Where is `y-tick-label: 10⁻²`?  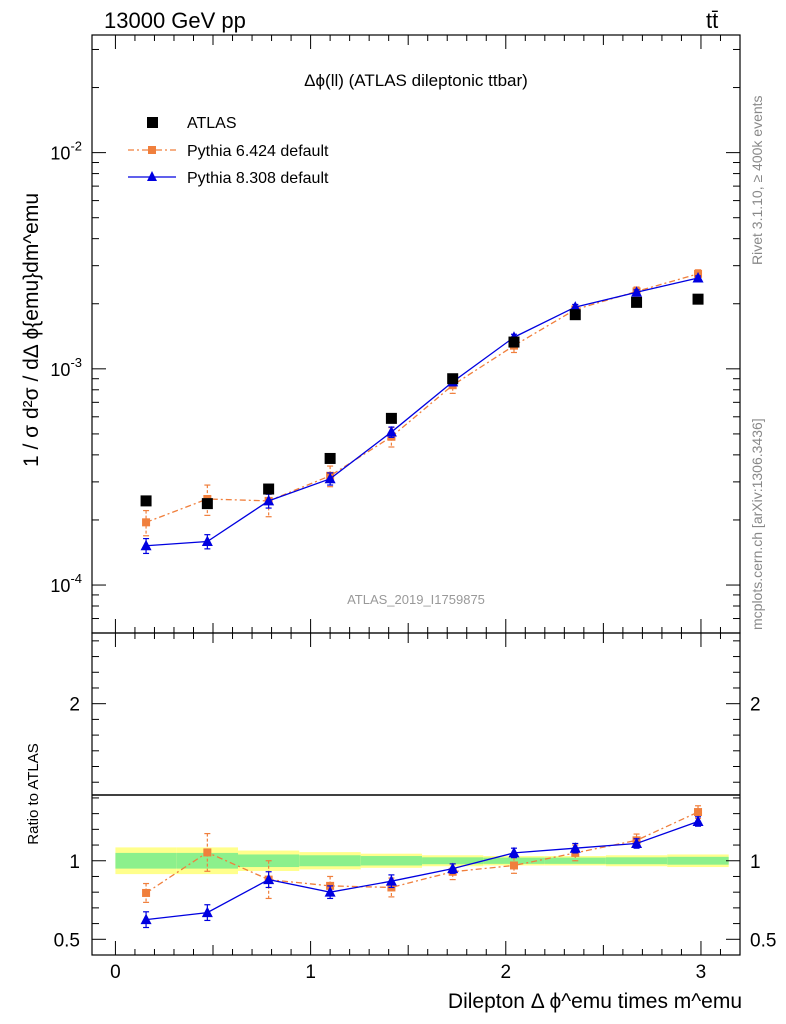
y-tick-label: 10⁻² is located at coordinates (66, 151).